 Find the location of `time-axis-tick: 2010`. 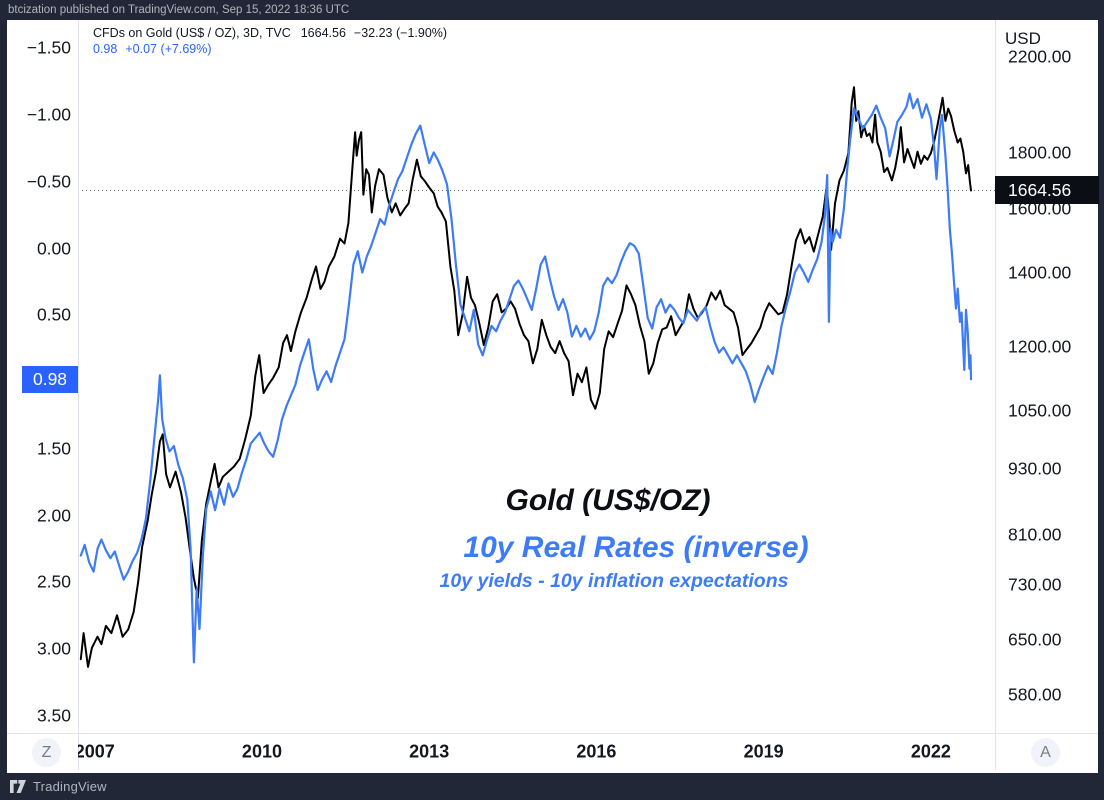

time-axis-tick: 2010 is located at coordinates (261, 751).